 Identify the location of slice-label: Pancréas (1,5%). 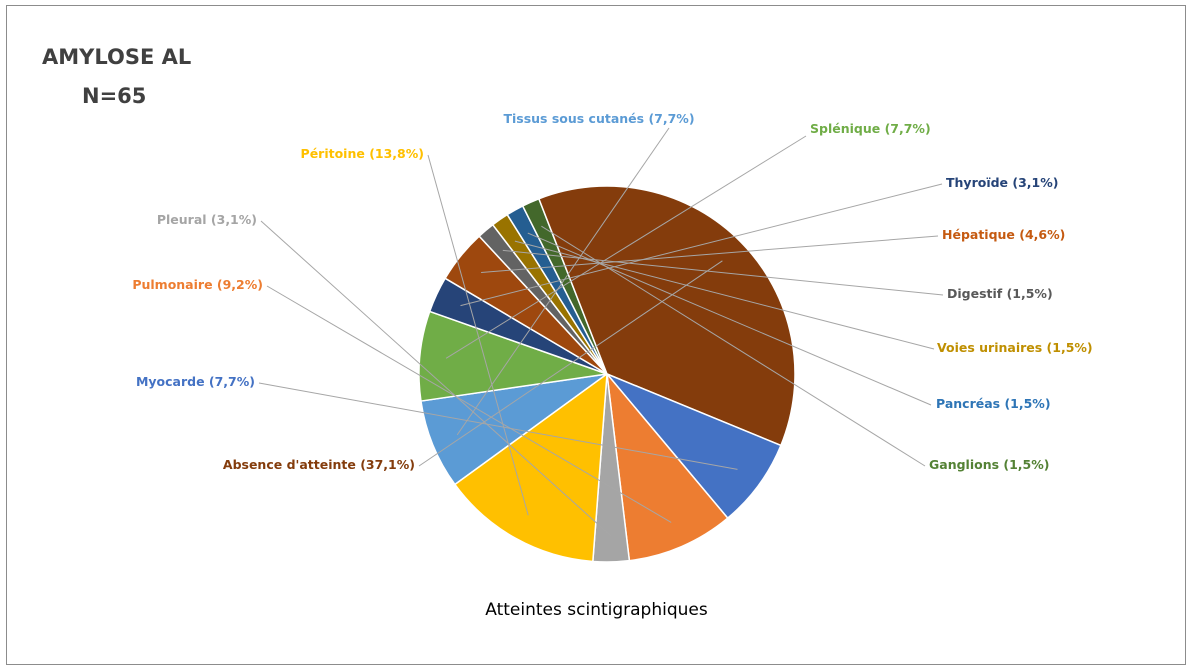
(993, 403).